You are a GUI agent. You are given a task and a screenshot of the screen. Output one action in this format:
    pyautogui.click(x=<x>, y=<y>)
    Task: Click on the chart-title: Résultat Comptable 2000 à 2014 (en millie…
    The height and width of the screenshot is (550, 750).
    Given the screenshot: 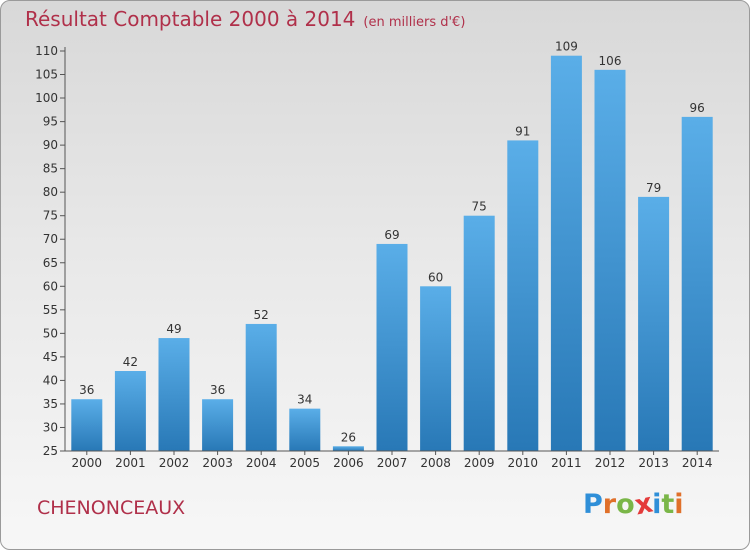 What is the action you would take?
    pyautogui.click(x=245, y=19)
    